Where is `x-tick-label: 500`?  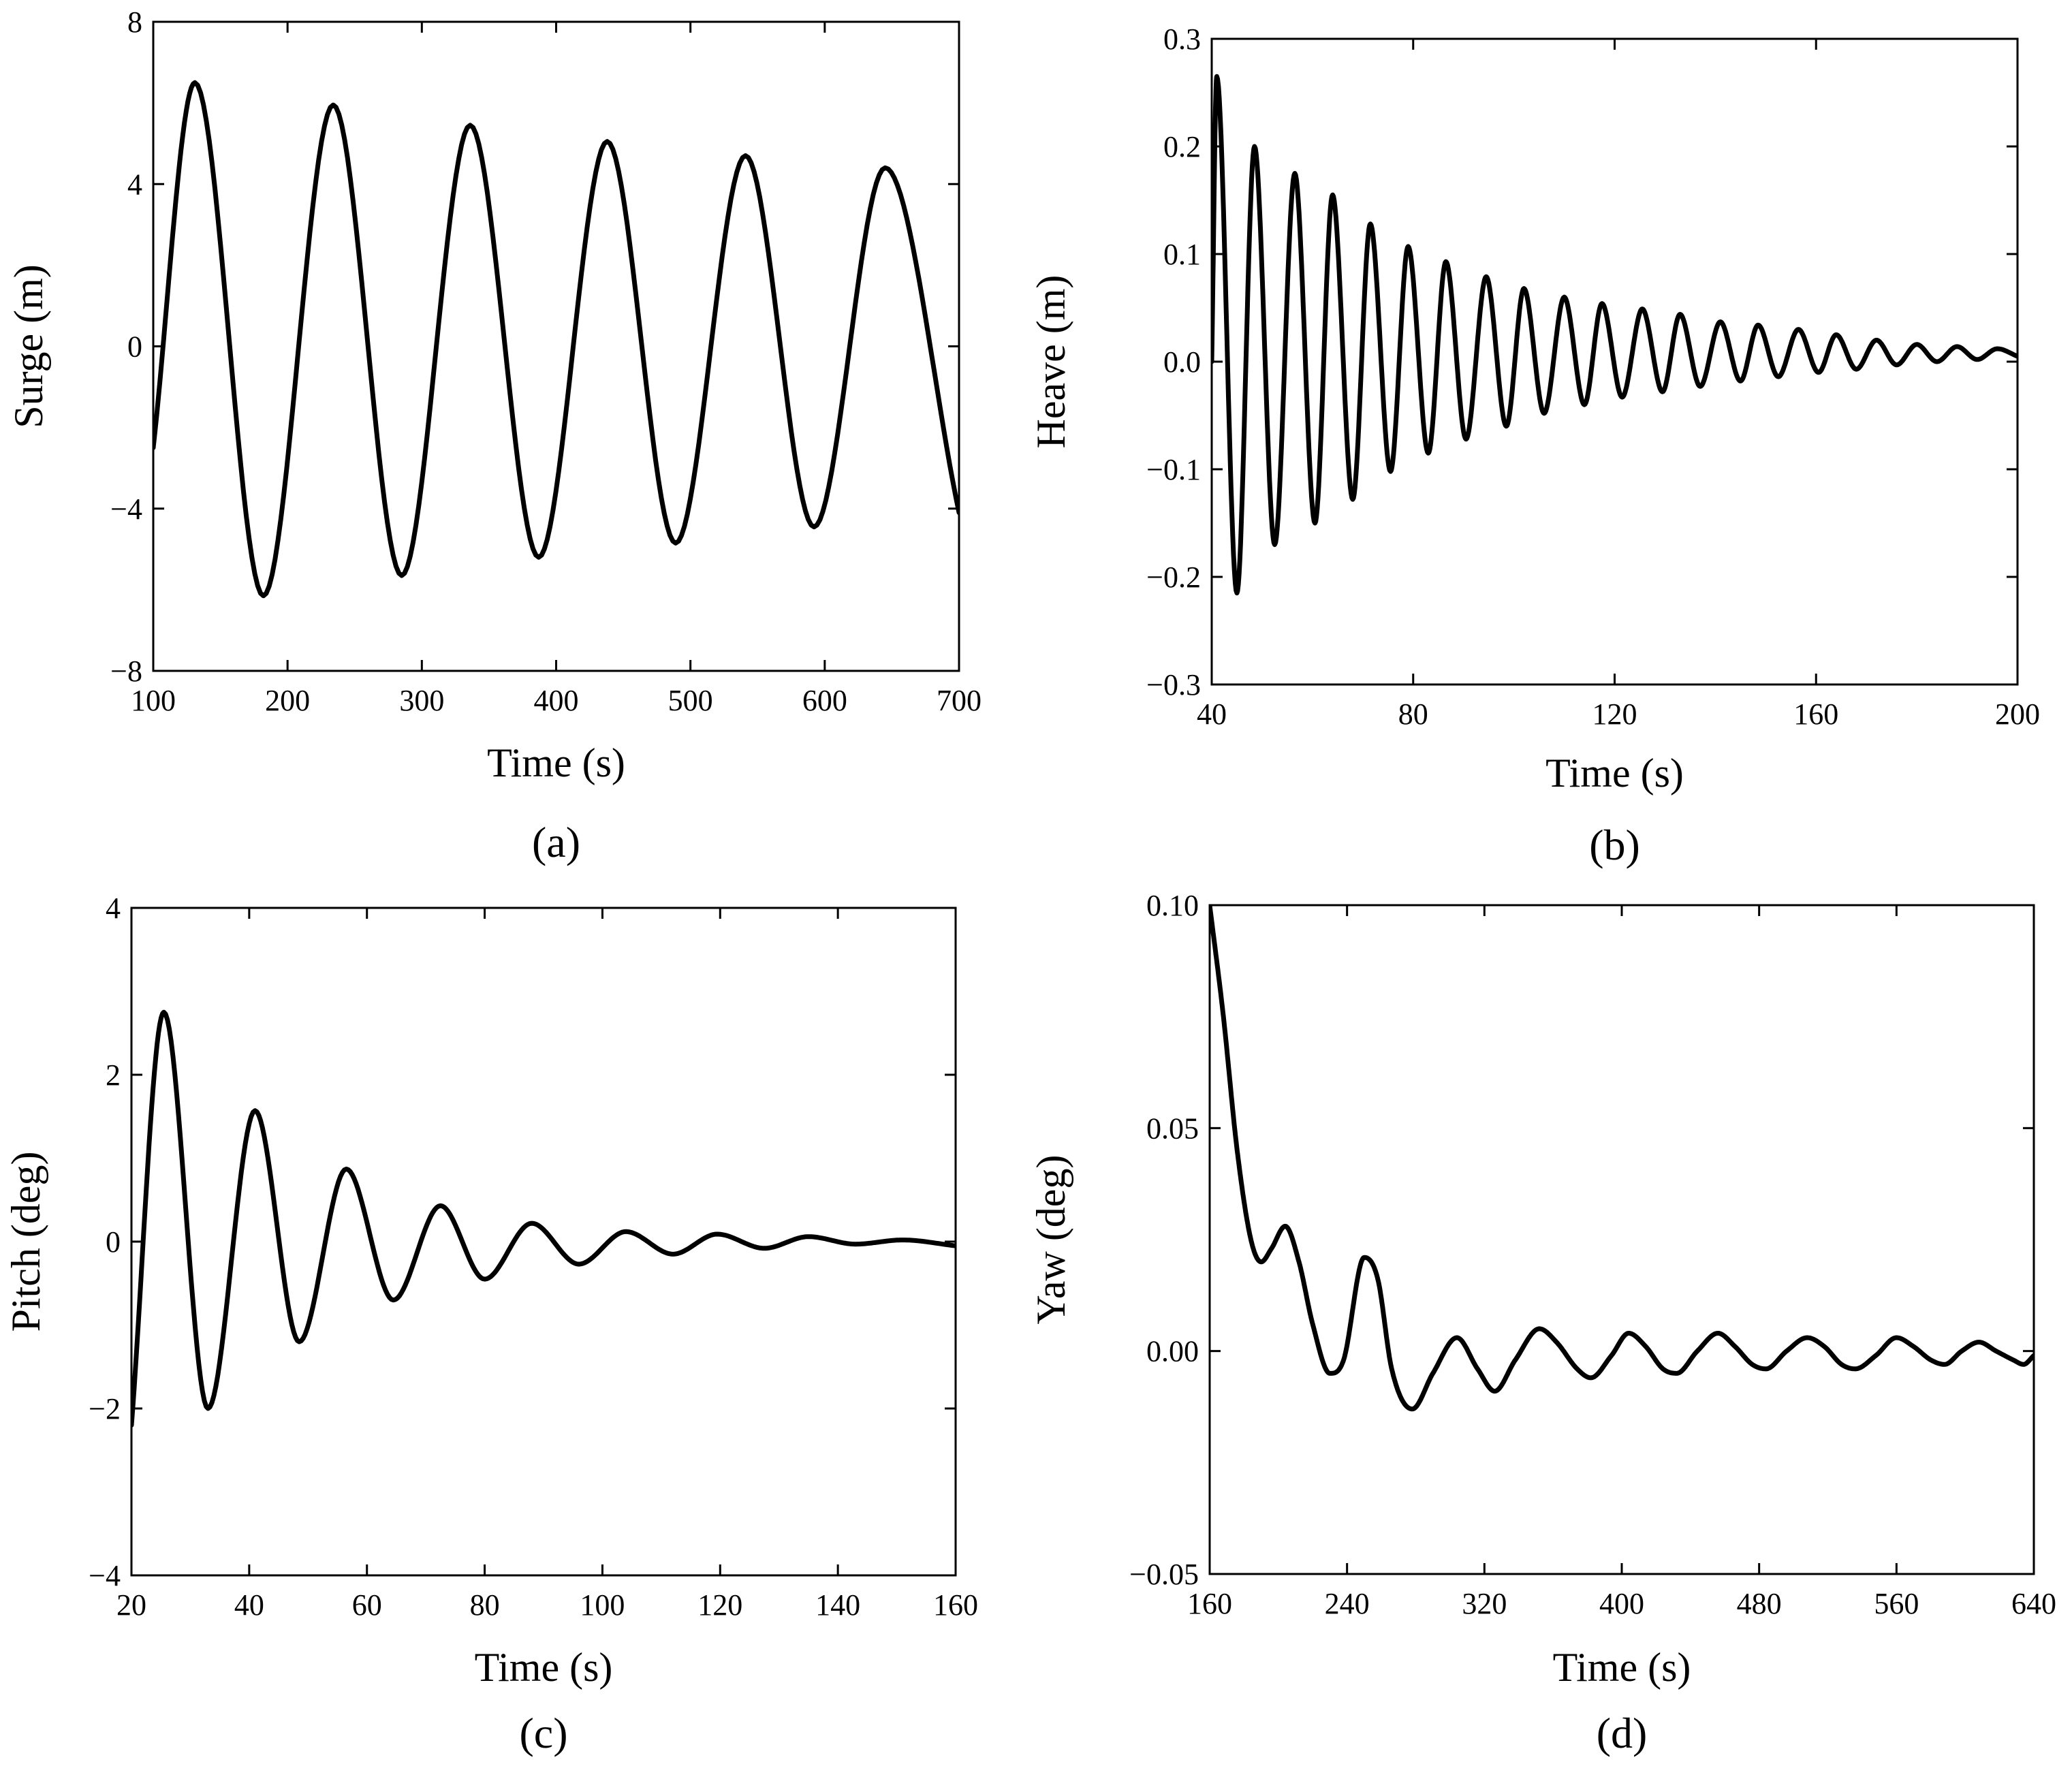 x-tick-label: 500 is located at coordinates (690, 700).